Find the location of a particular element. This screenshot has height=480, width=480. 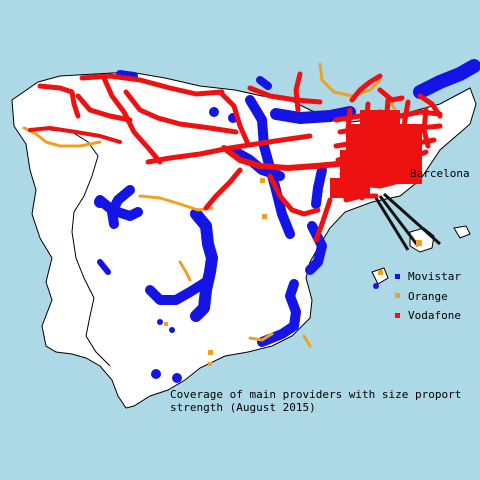

menorca is located at coordinates (462, 232).